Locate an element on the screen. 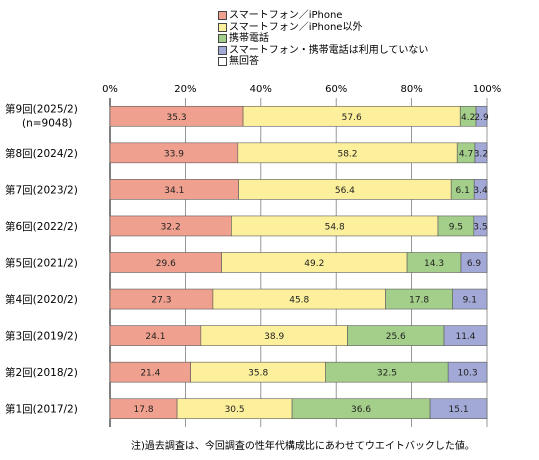 The width and height of the screenshot is (539, 460). legend-swatch-feature-phone is located at coordinates (222, 39).